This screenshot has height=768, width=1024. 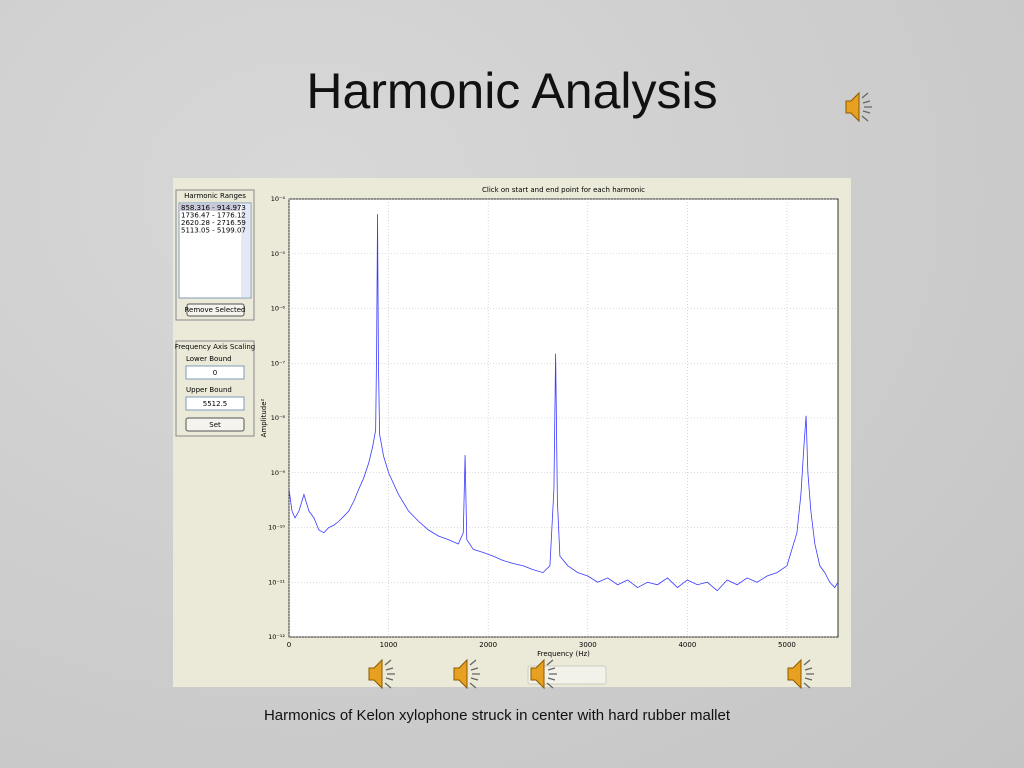 What do you see at coordinates (389, 645) in the screenshot?
I see `x-tick-label: 1000` at bounding box center [389, 645].